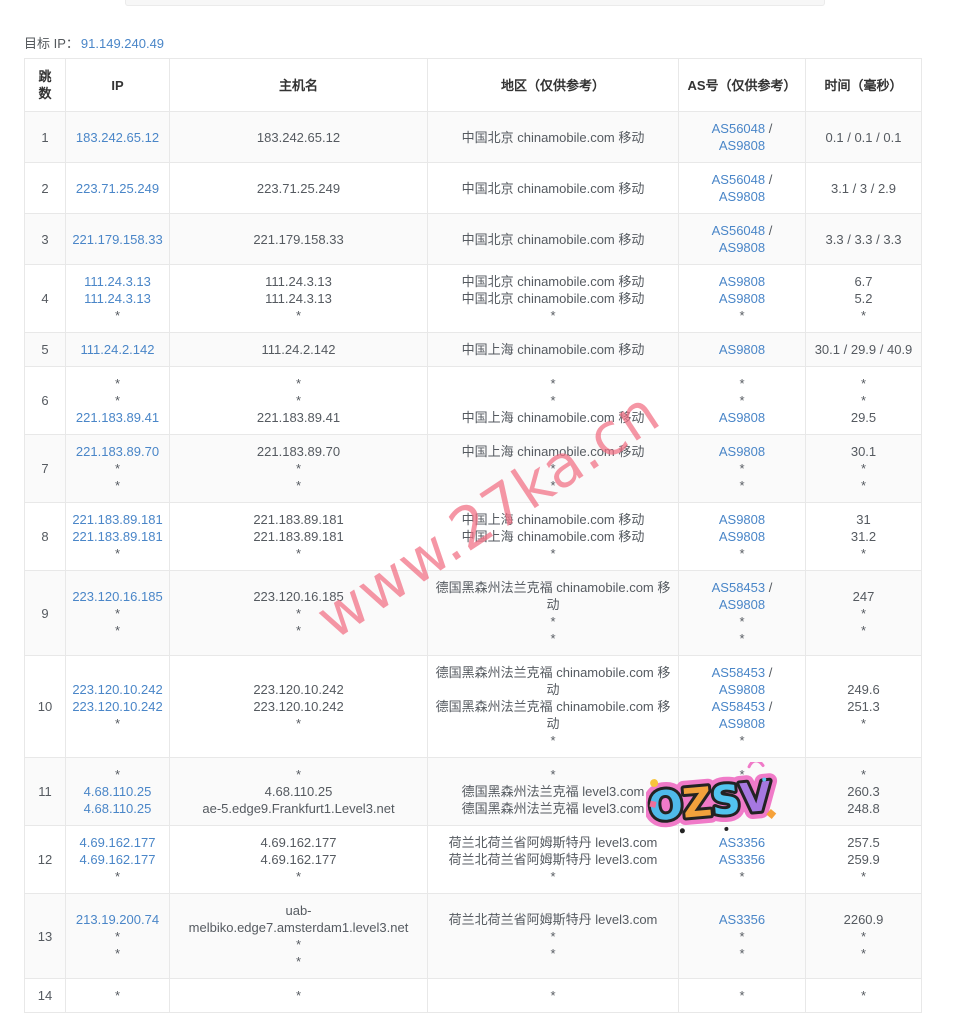 The height and width of the screenshot is (1024, 961). Describe the element at coordinates (117, 596) in the screenshot. I see `ip-link: 223.120.16.185` at that location.